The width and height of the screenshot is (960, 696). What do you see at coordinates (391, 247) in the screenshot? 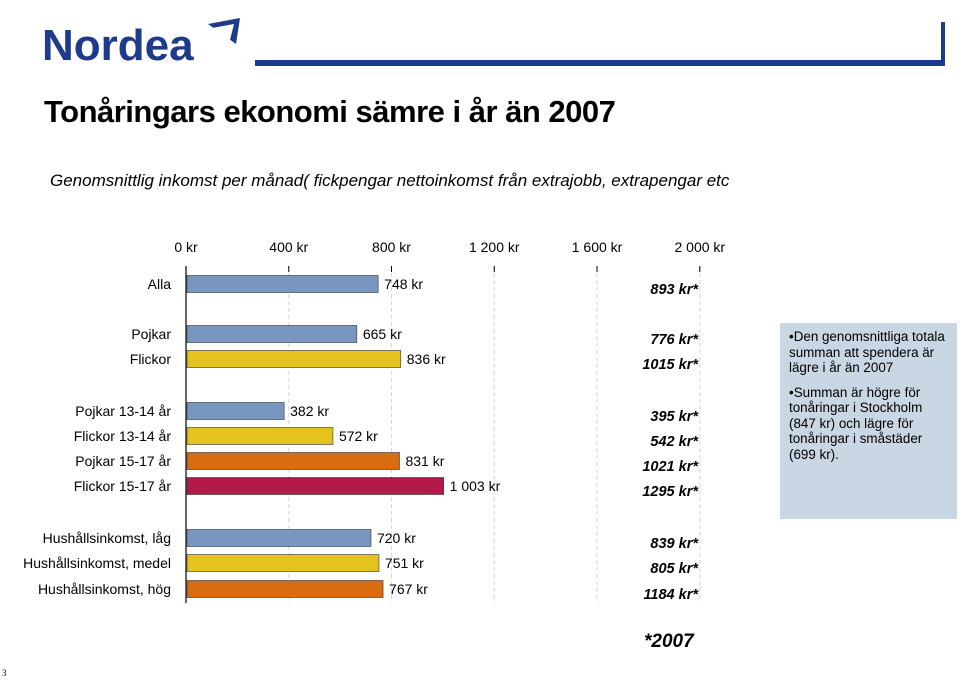
I see `x-tick-label: 800 kr` at bounding box center [391, 247].